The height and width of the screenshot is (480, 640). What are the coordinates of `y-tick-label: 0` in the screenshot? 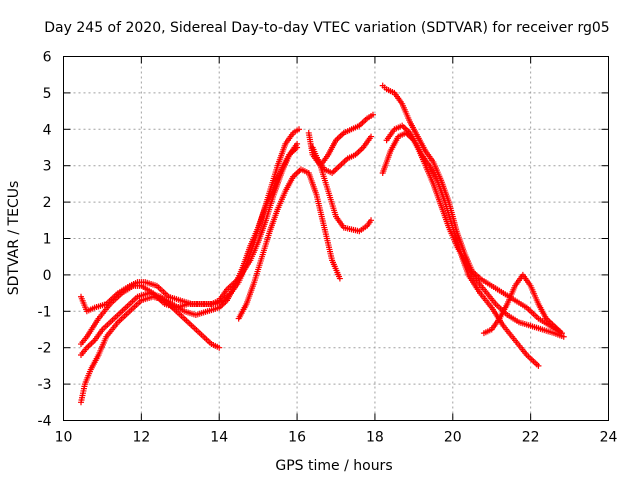 It's located at (47, 276).